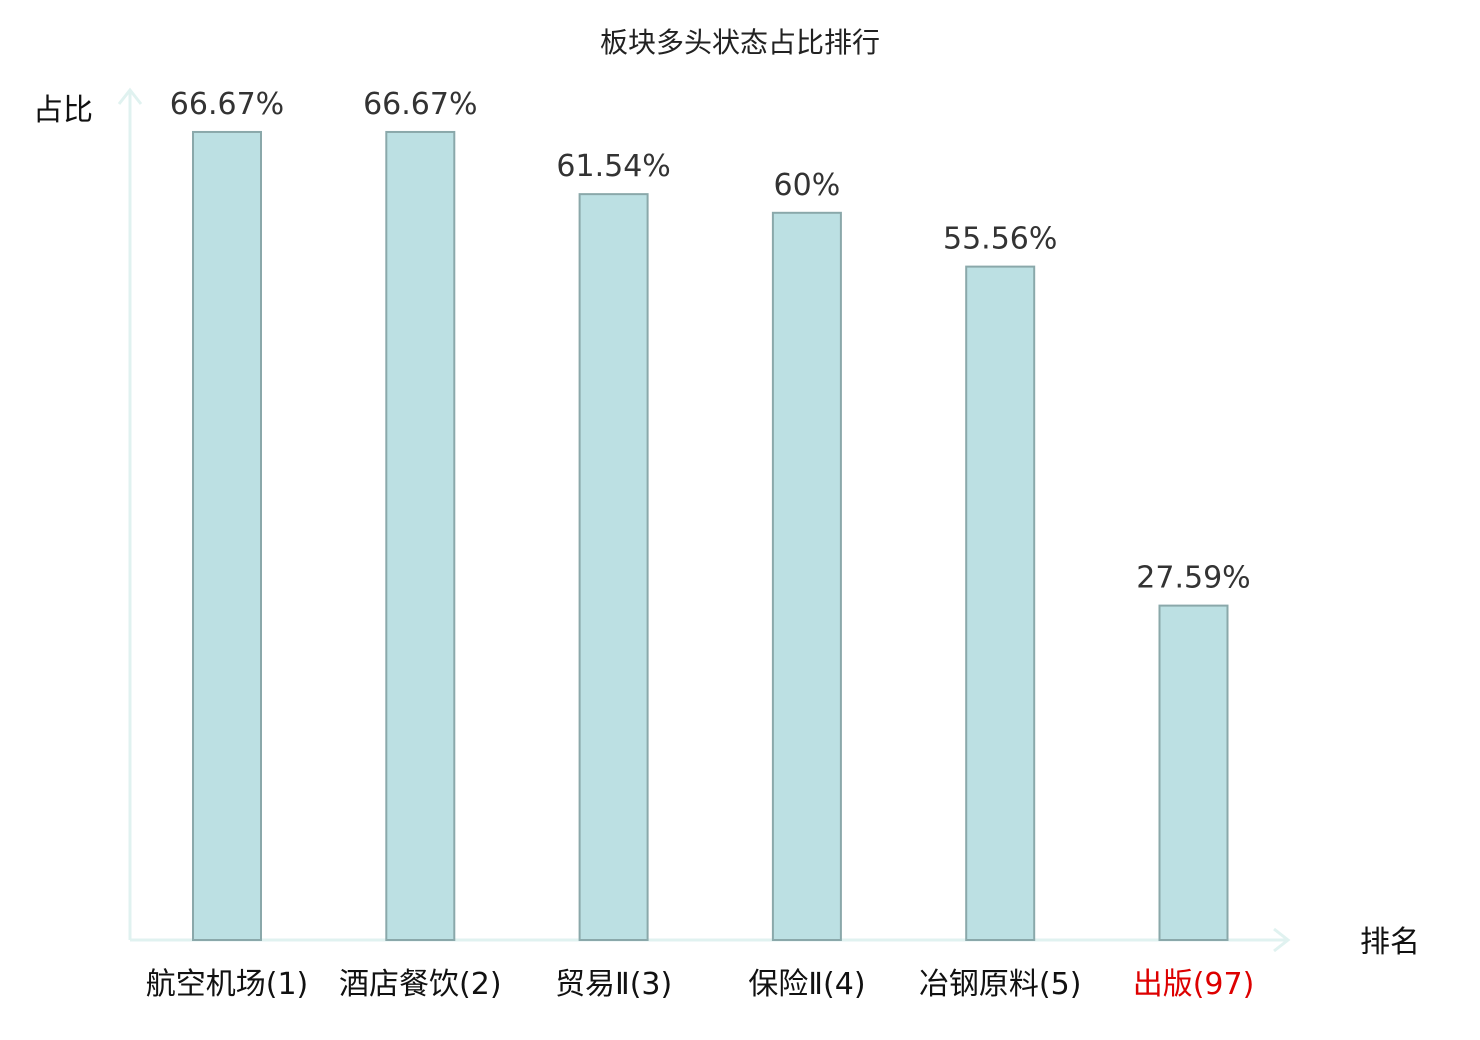 The height and width of the screenshot is (1040, 1480). I want to click on x-tick-label: 航空机场(1), so click(227, 984).